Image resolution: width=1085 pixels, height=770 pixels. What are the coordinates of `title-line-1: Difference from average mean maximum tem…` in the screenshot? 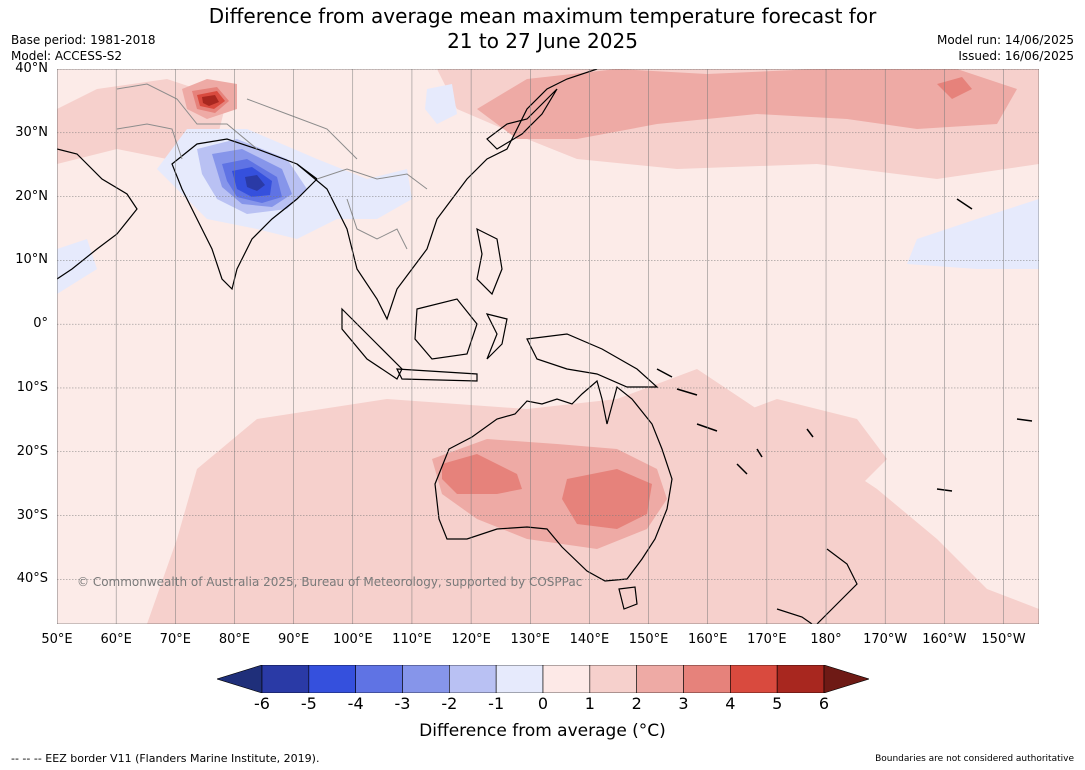 It's located at (542, 16).